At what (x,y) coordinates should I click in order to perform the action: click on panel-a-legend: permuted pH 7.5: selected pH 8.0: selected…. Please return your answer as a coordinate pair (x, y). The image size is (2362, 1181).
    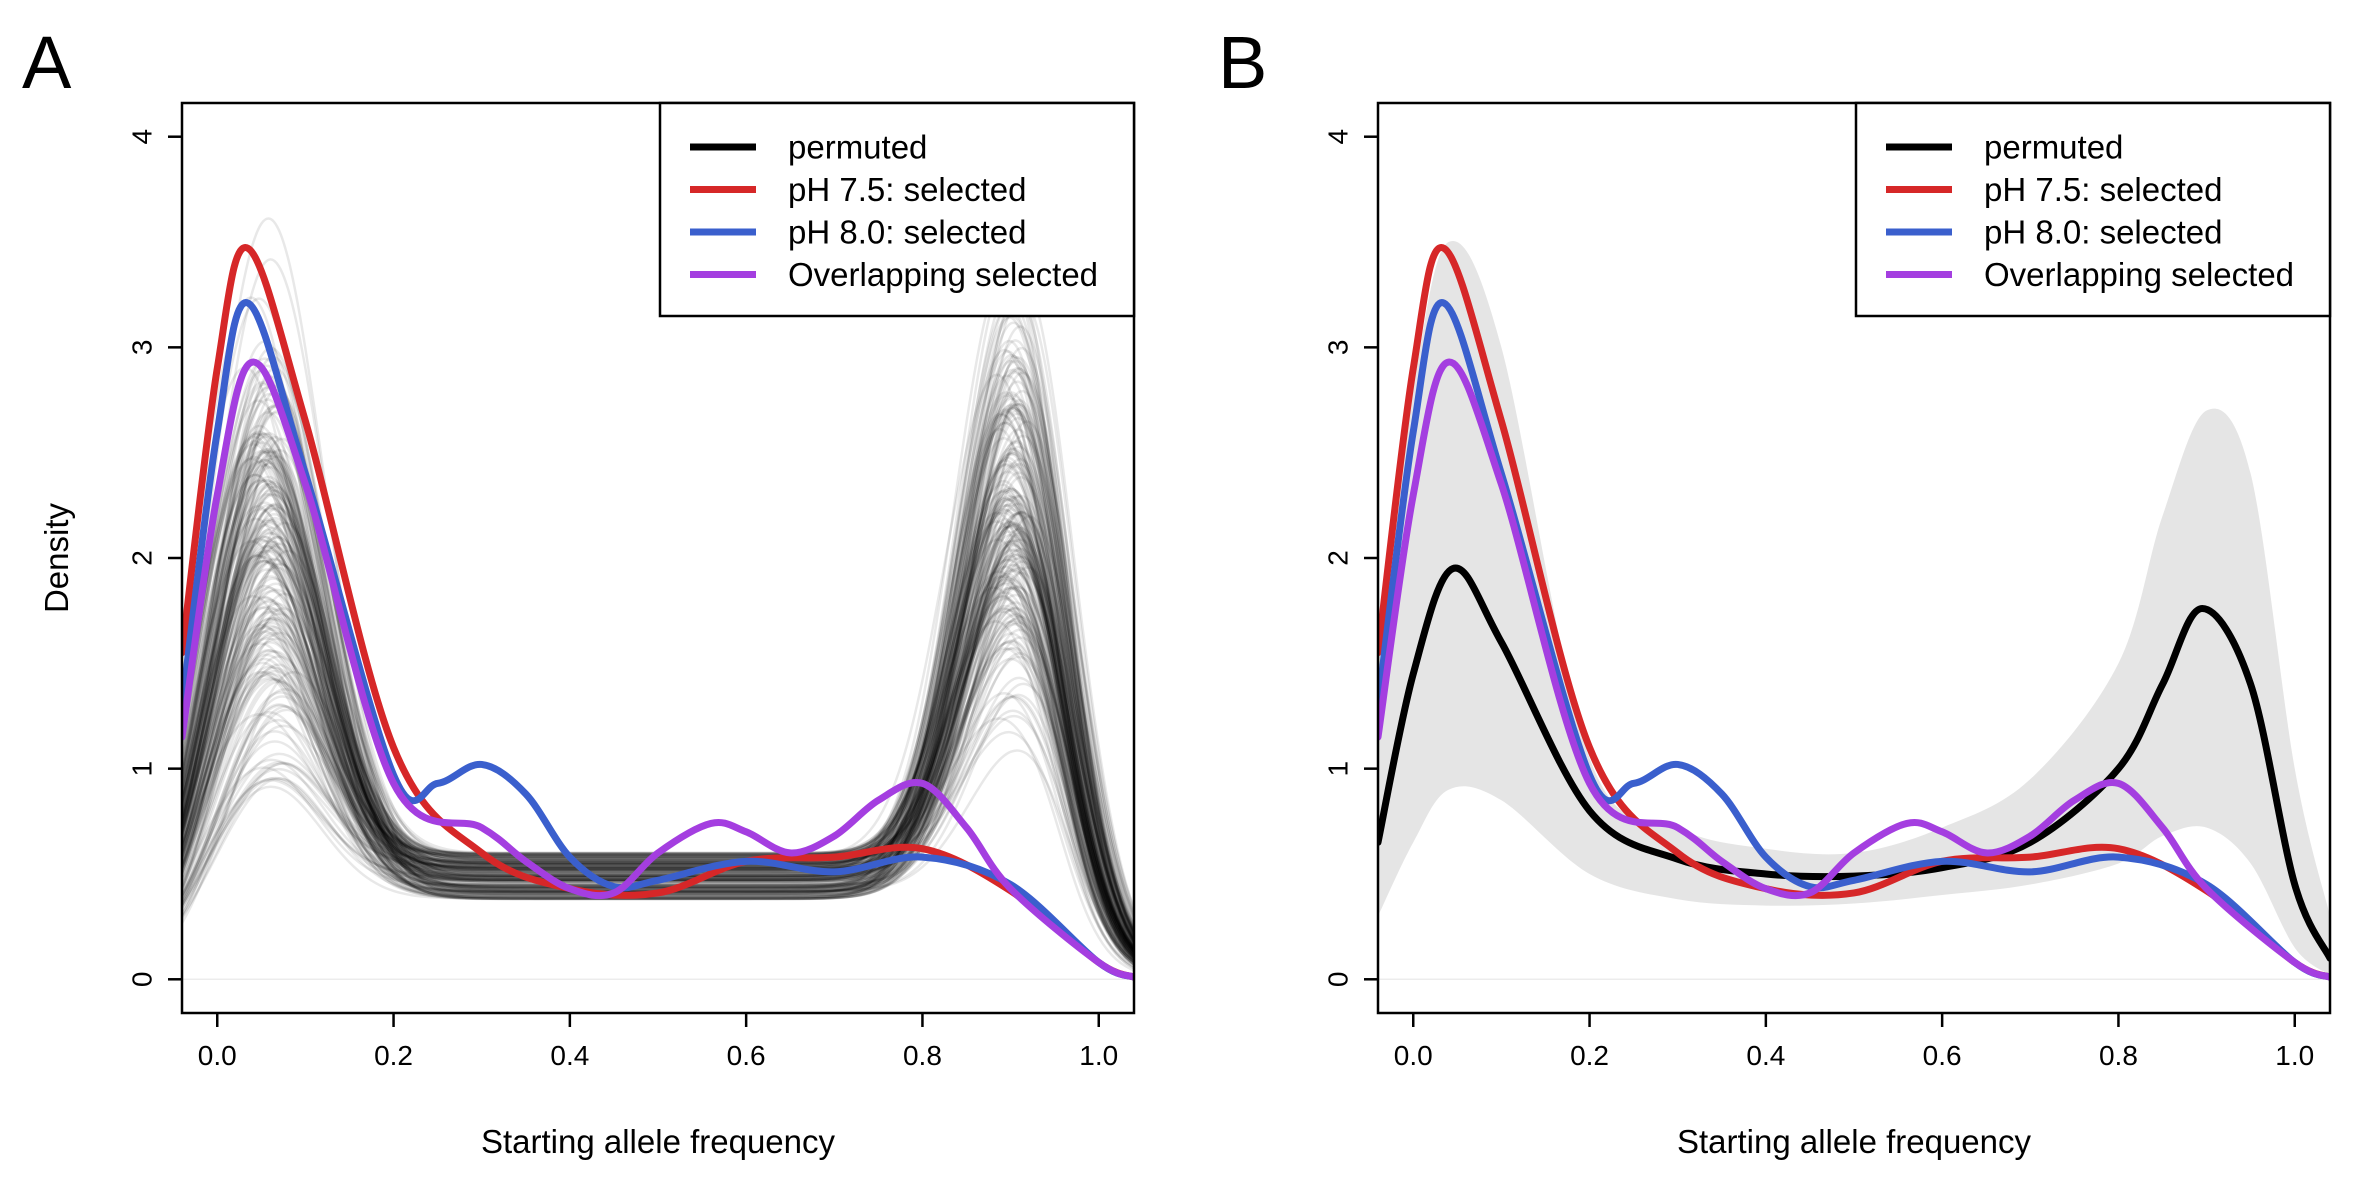
    Looking at the image, I should click on (897, 209).